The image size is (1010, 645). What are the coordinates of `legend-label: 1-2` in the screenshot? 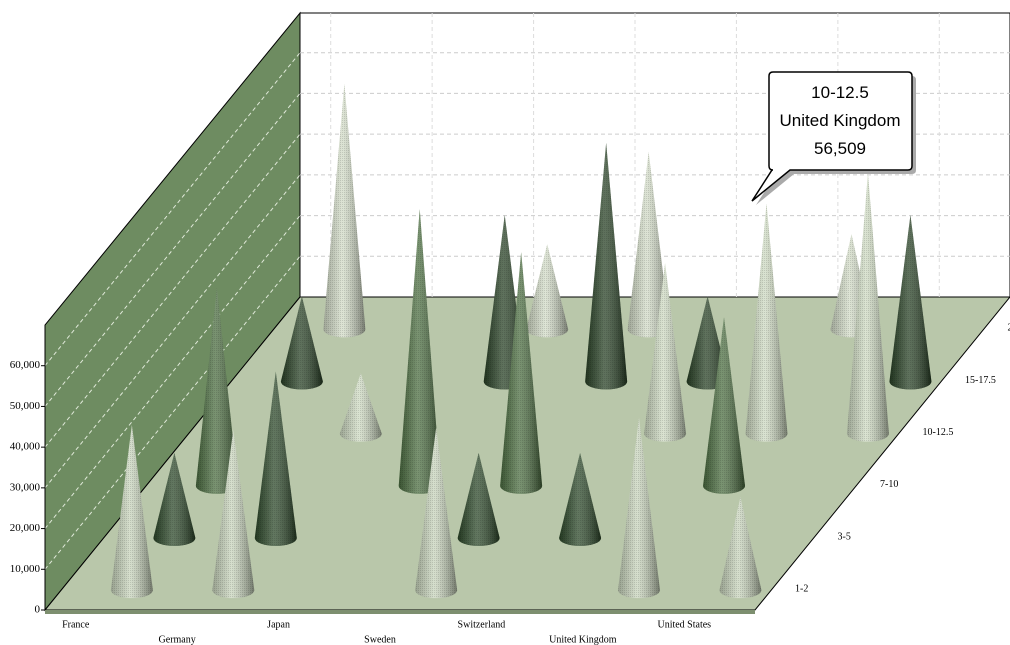 It's located at (801, 588).